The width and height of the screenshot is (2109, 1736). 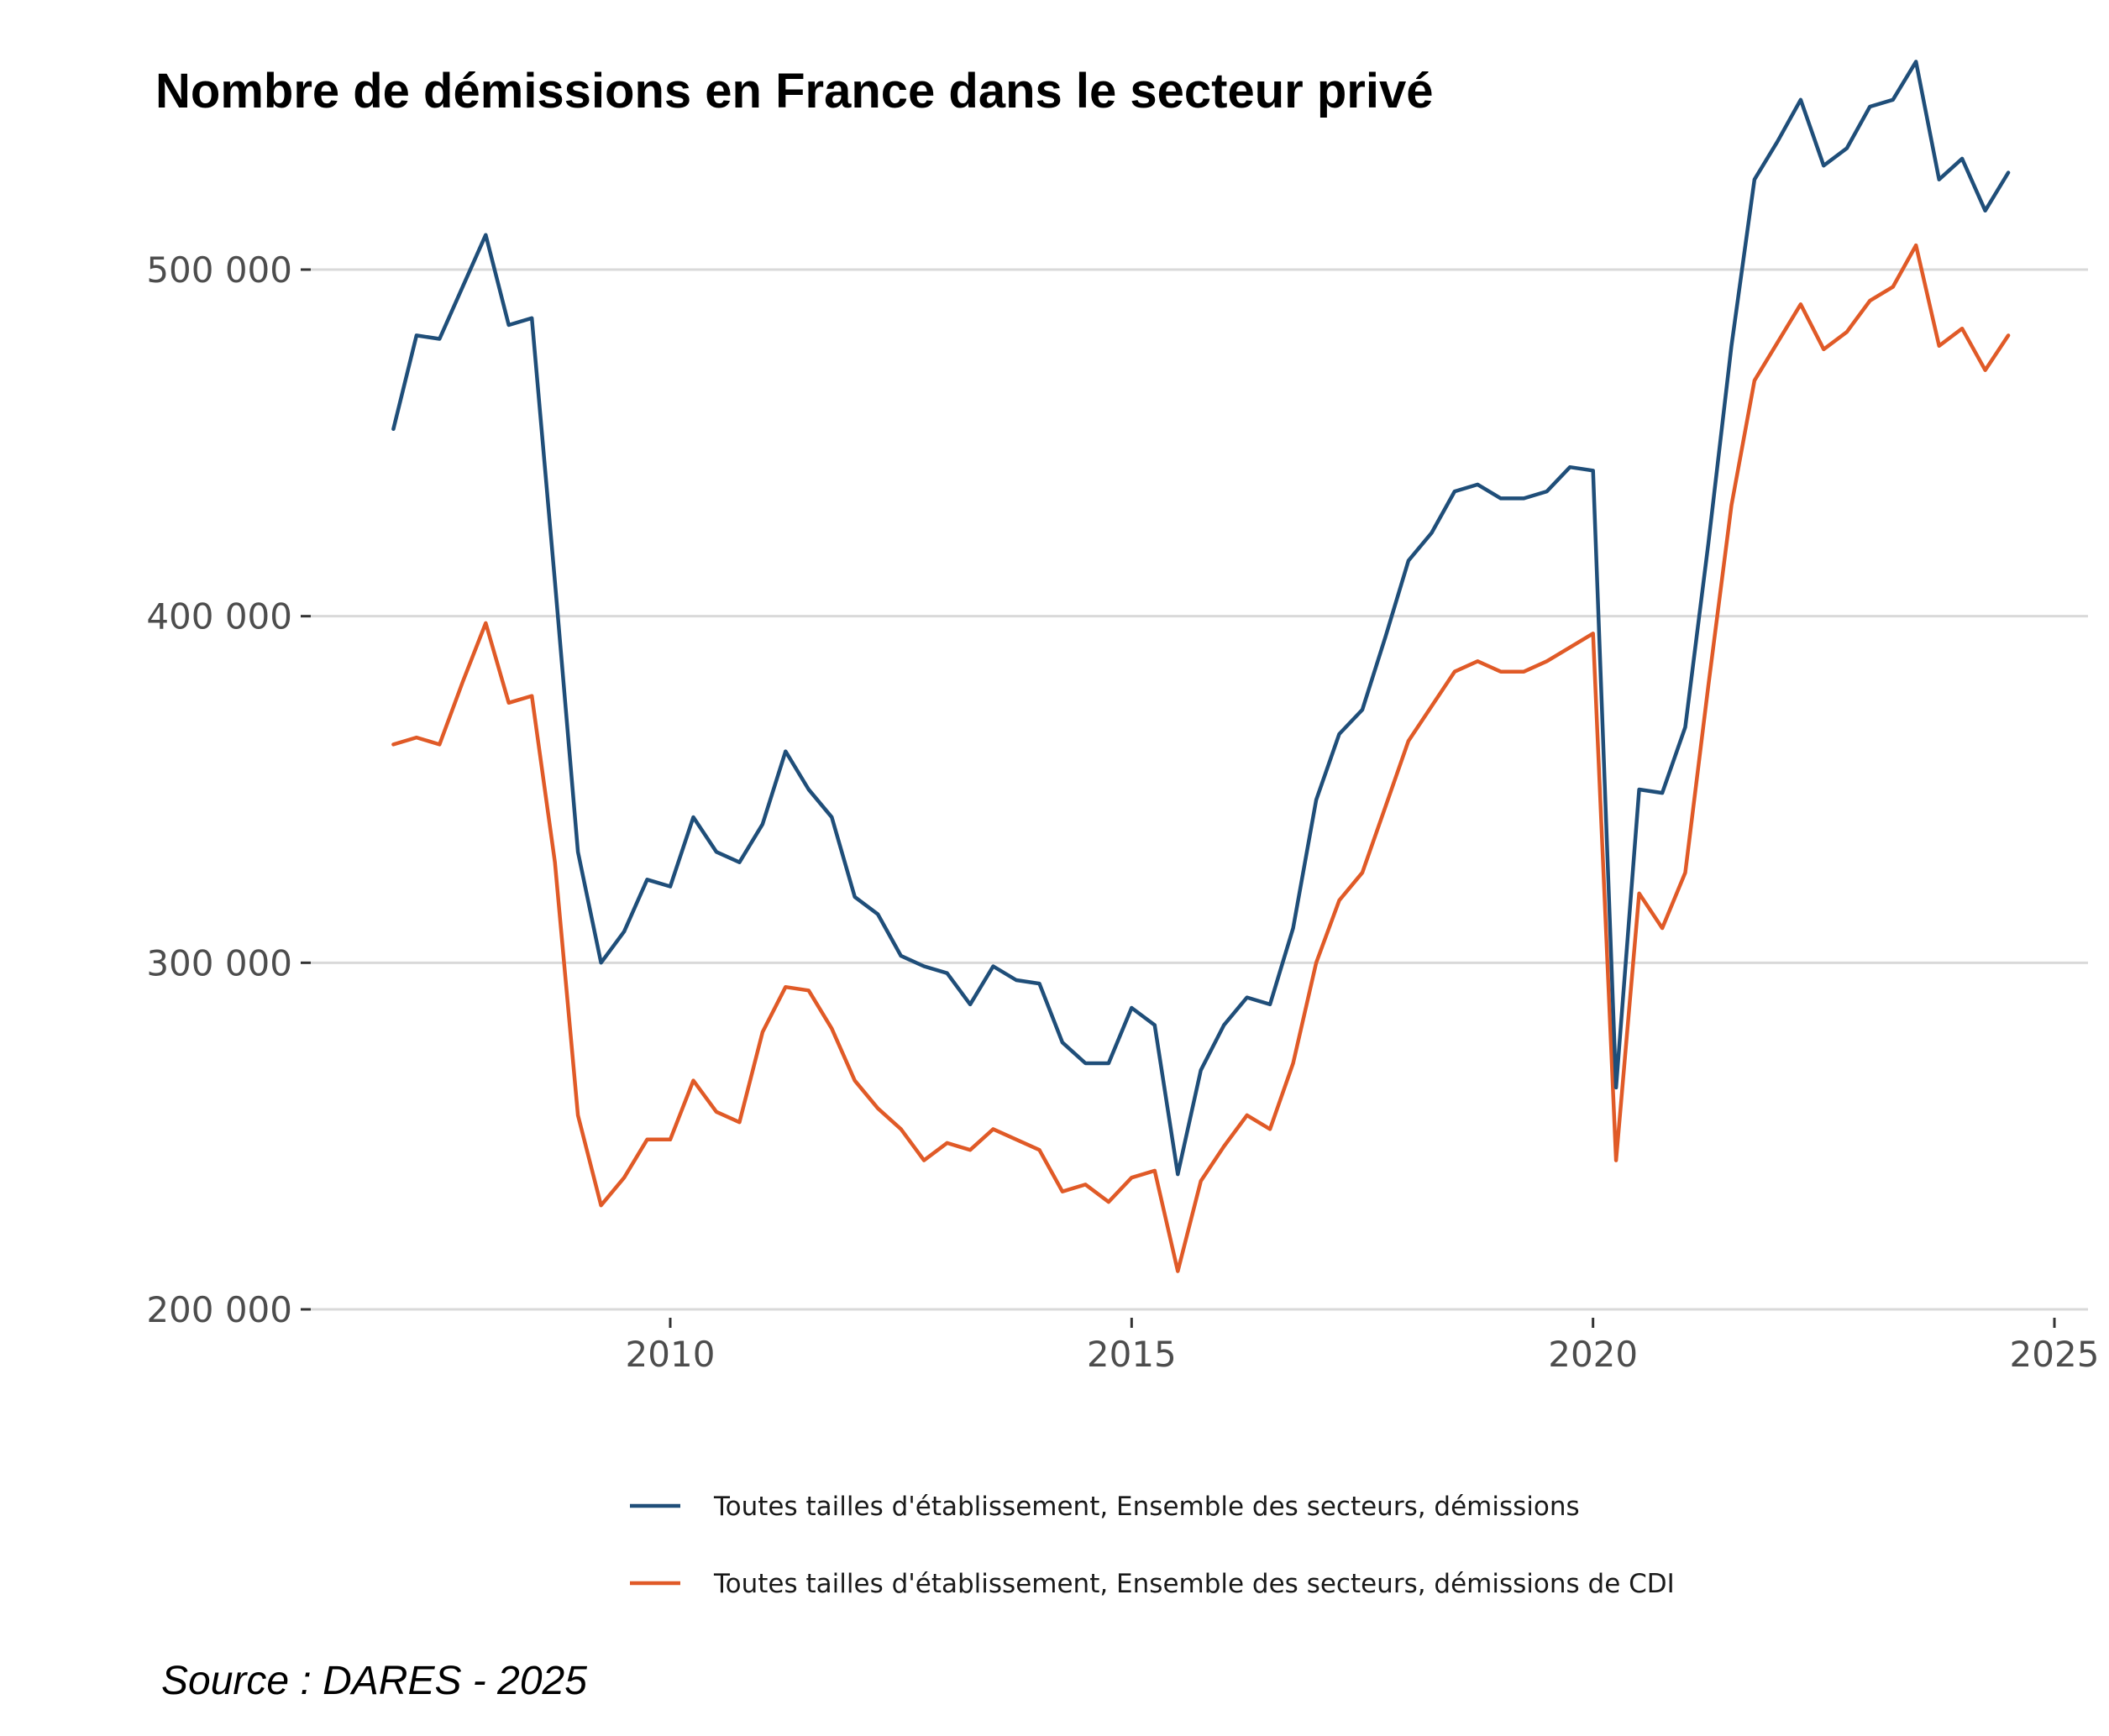 What do you see at coordinates (2055, 1354) in the screenshot?
I see `x-tick-label: 2025` at bounding box center [2055, 1354].